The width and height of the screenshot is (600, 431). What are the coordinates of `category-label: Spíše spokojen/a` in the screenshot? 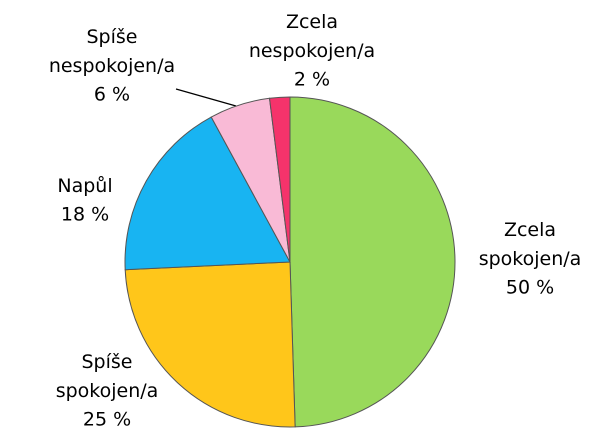 It's located at (107, 376).